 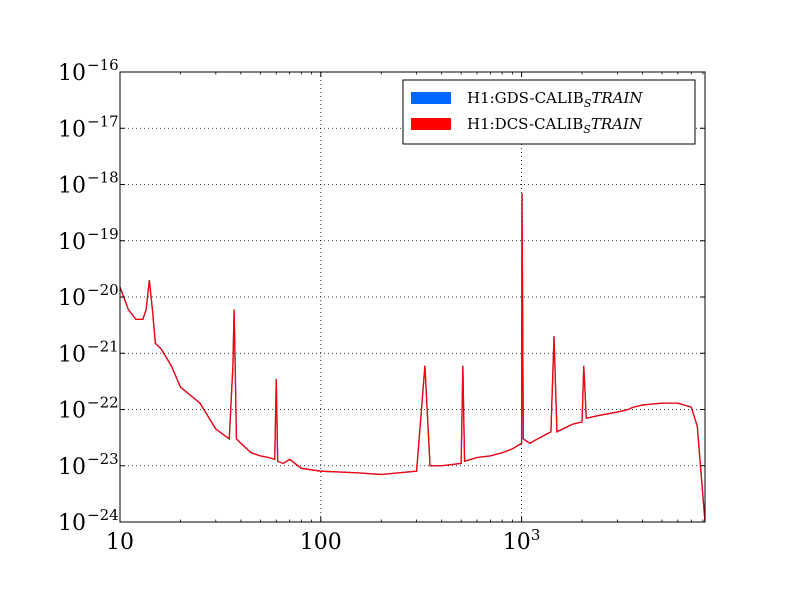 I want to click on y-tick-label: 10−23, so click(x=88, y=465).